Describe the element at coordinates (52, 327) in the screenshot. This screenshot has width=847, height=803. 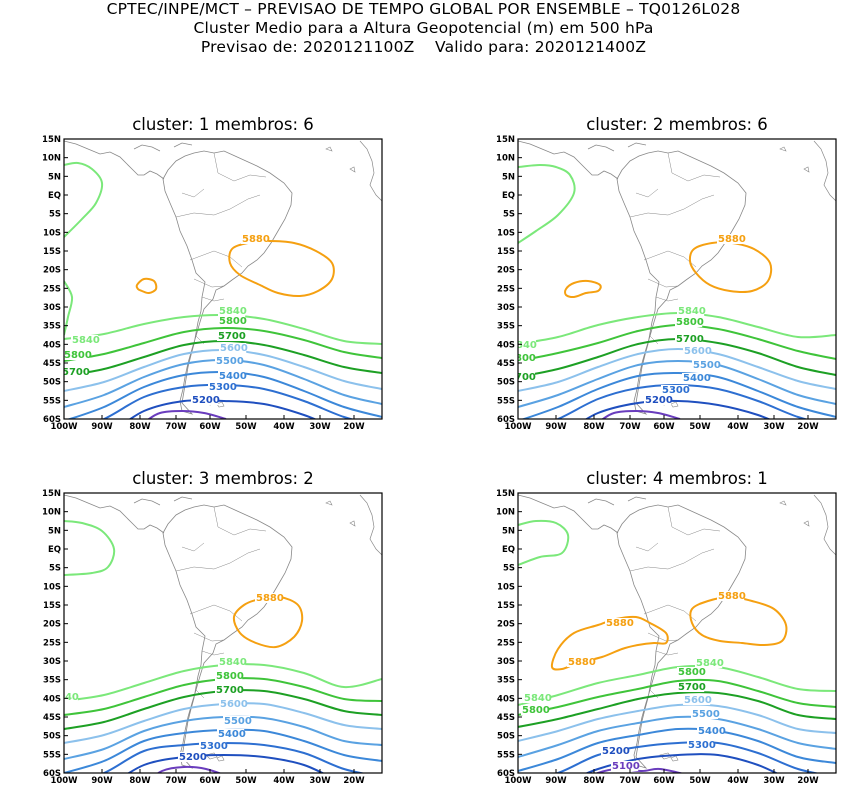
I see `lat-tick-label: 35S` at that location.